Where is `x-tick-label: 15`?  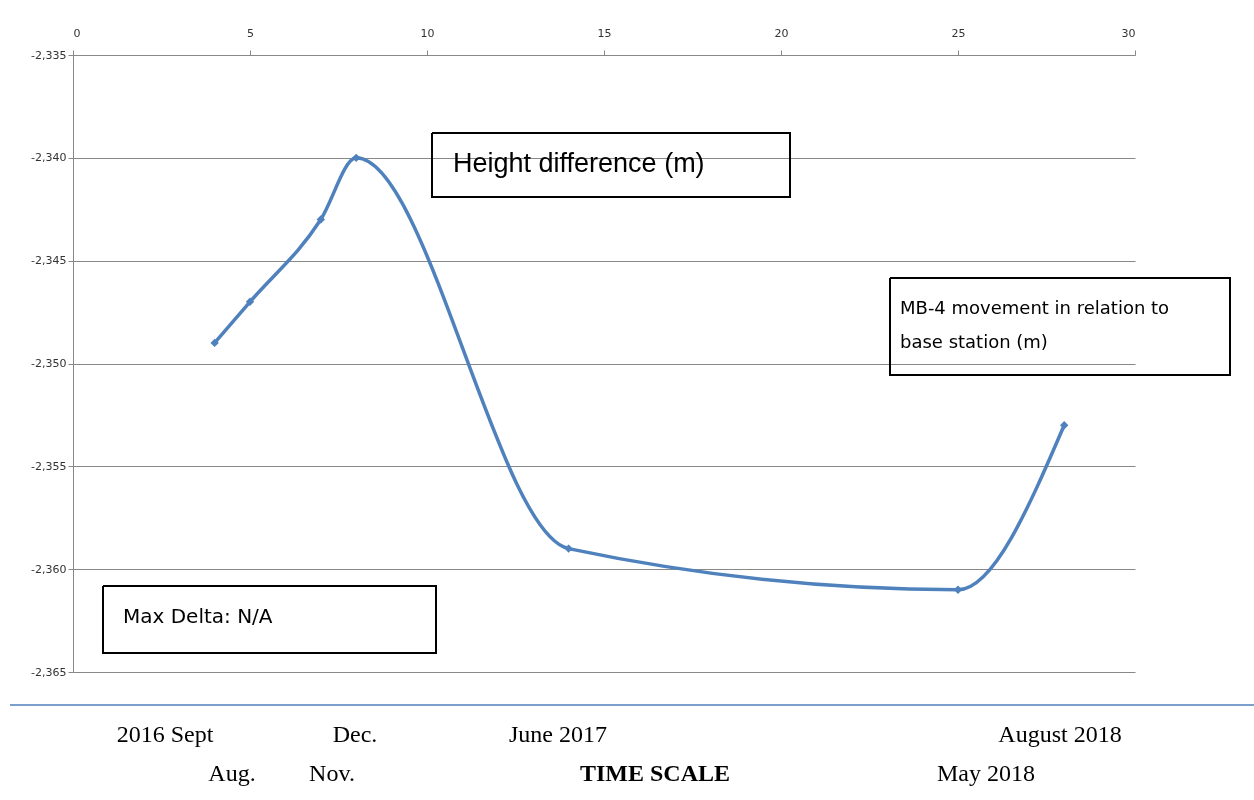 x-tick-label: 15 is located at coordinates (604, 33).